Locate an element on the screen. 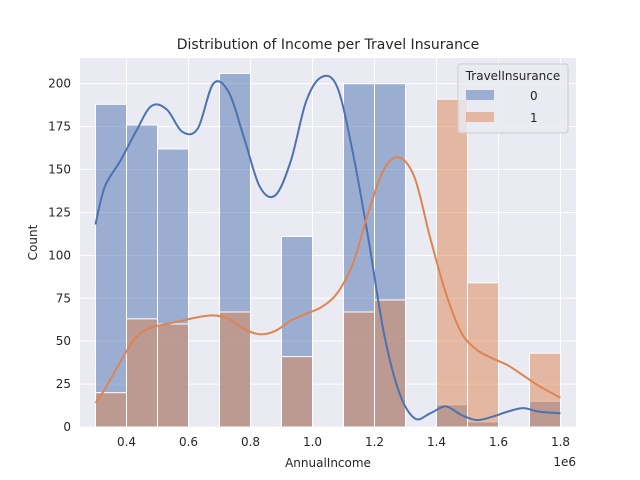 The image size is (640, 480). legend-label-1: 1 is located at coordinates (534, 118).